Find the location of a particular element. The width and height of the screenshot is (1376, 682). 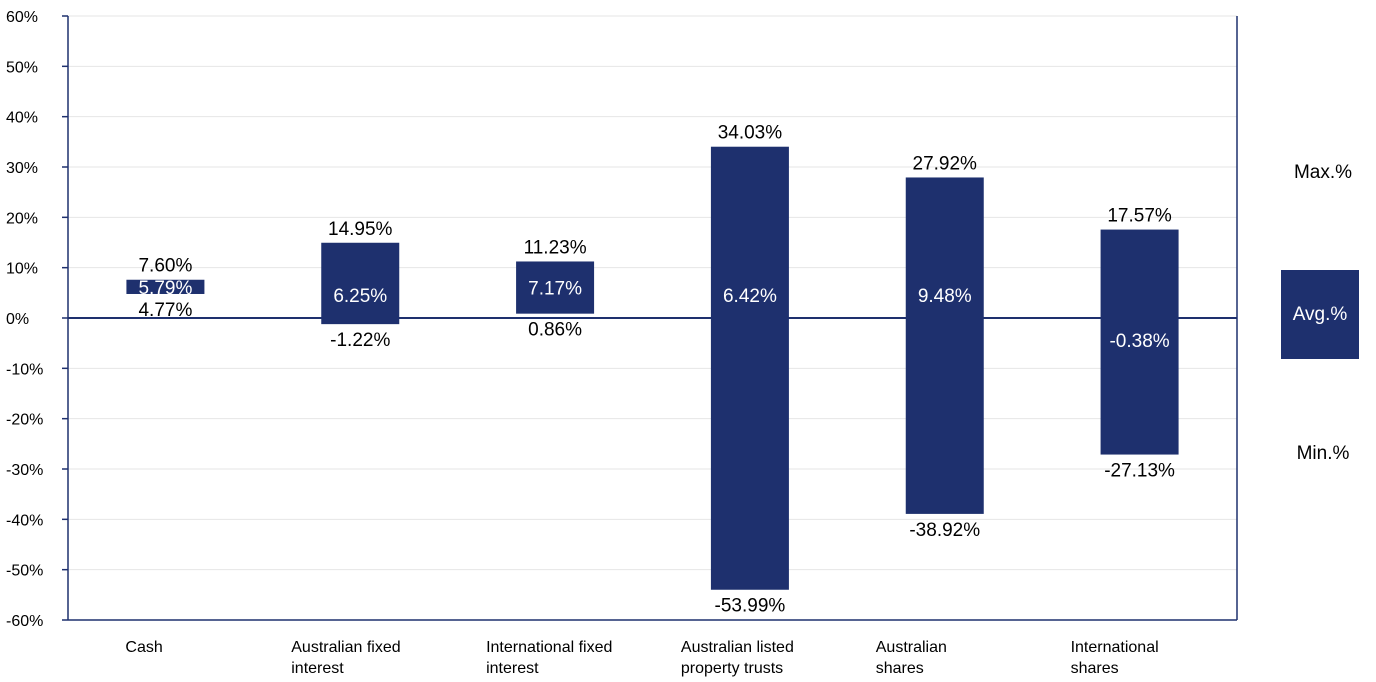

y-tick-label: 0% is located at coordinates (17, 319).